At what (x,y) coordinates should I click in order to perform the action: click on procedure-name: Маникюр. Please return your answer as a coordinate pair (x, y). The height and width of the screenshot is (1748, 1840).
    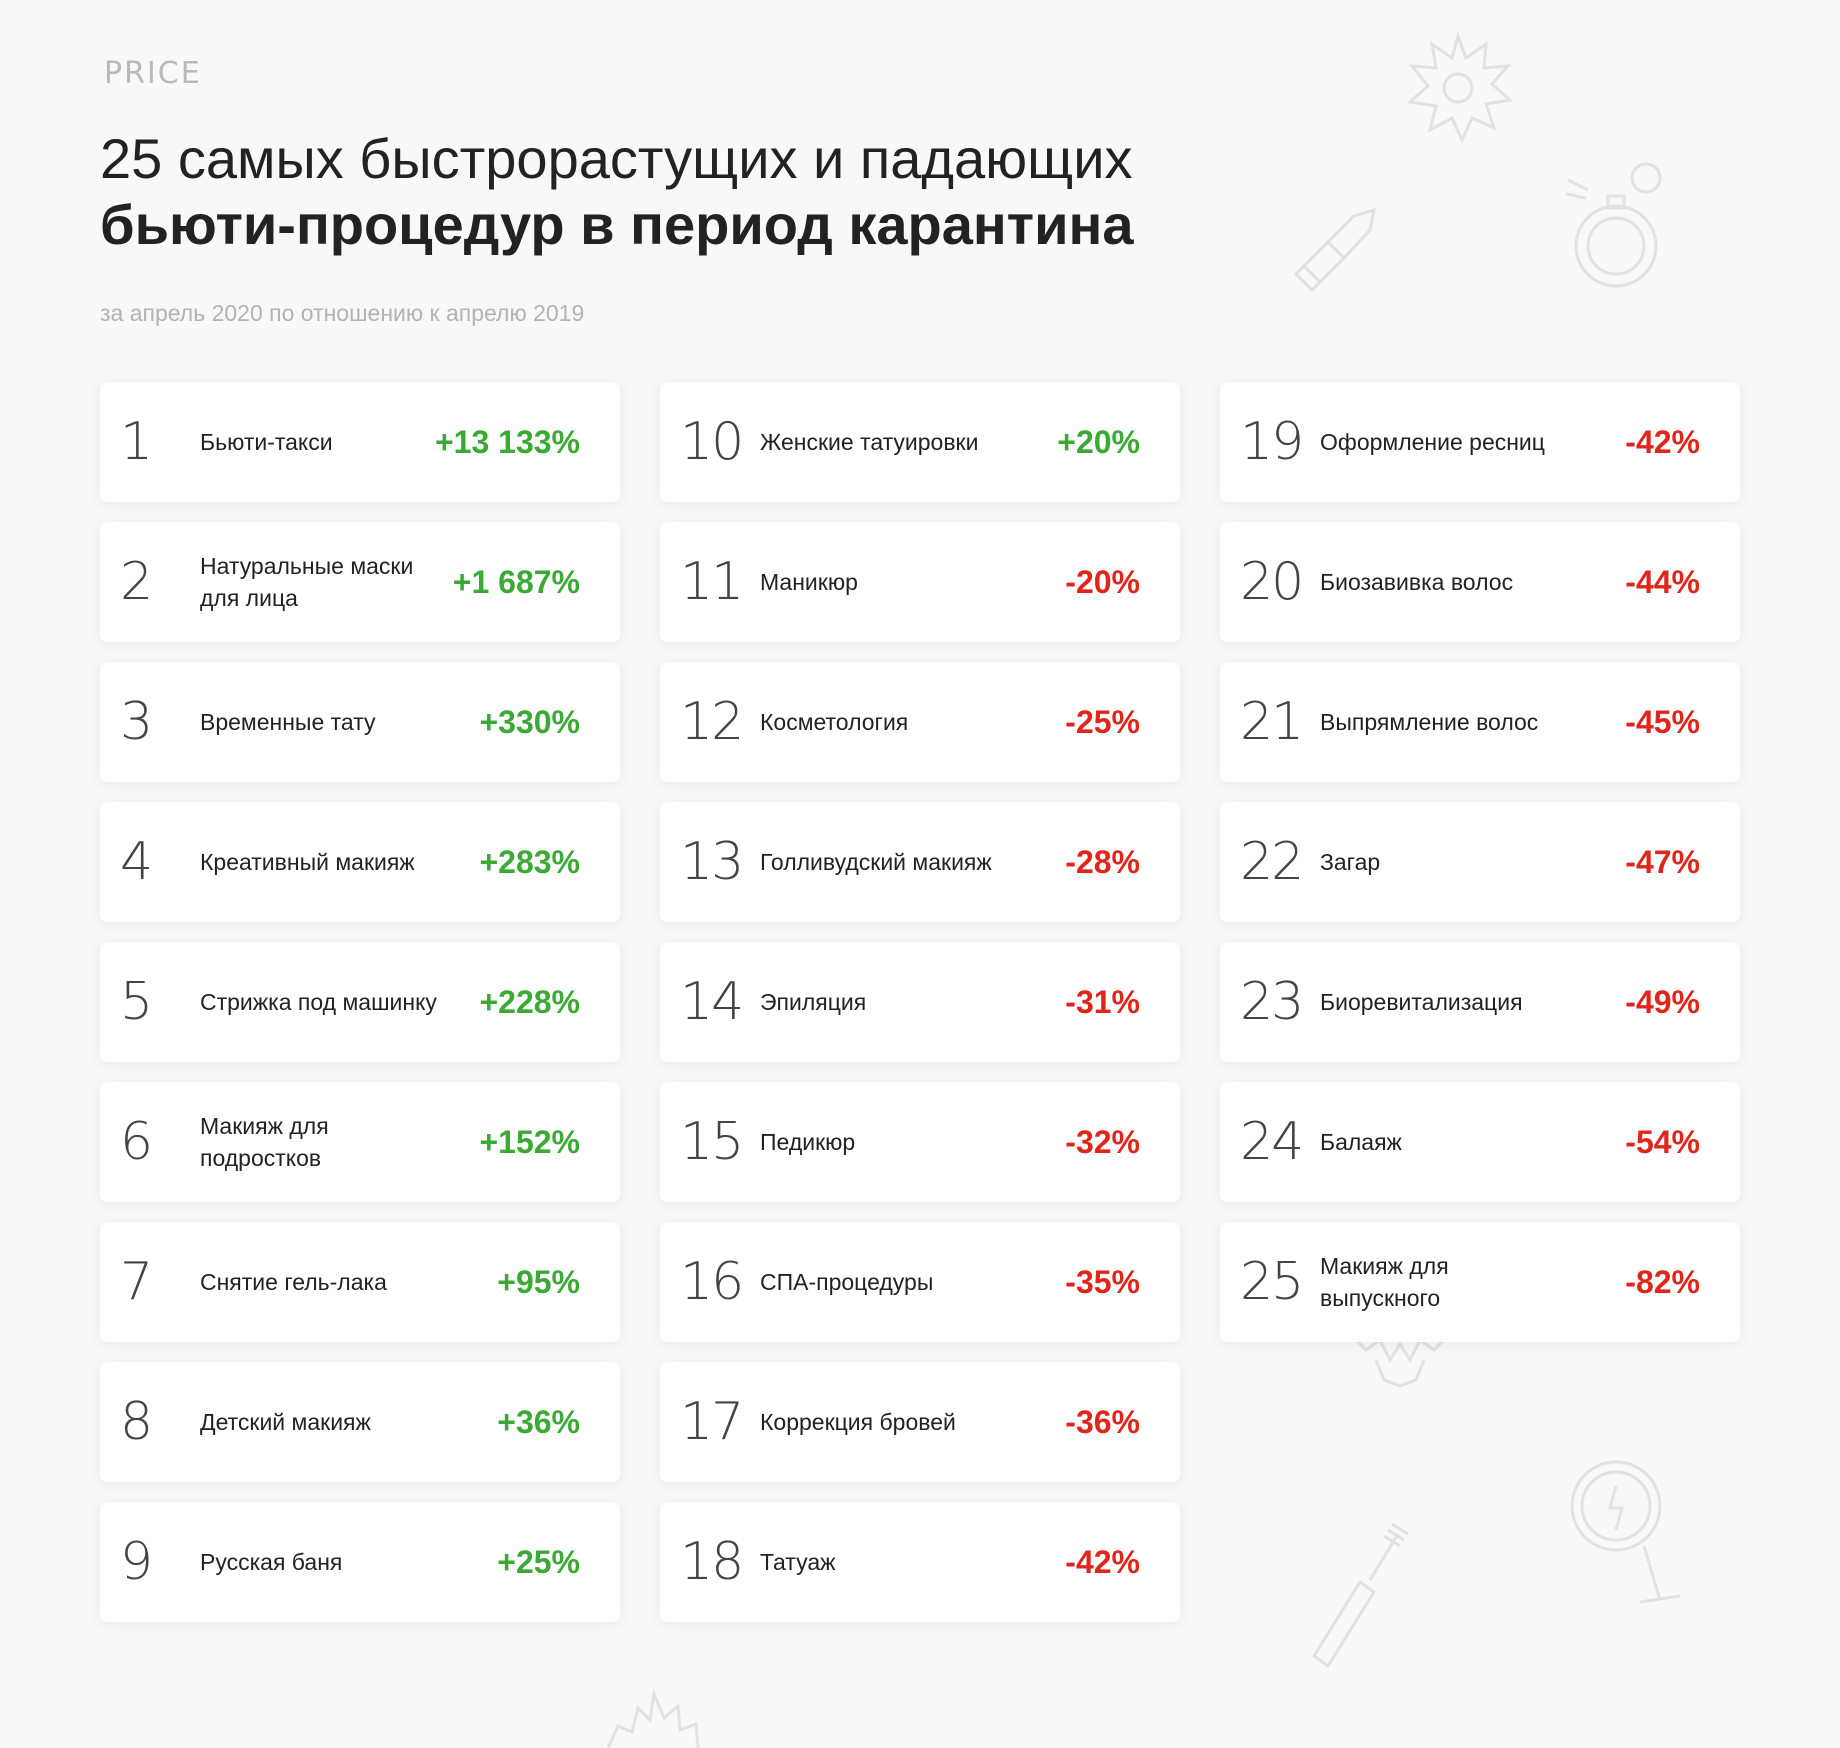
    Looking at the image, I should click on (809, 582).